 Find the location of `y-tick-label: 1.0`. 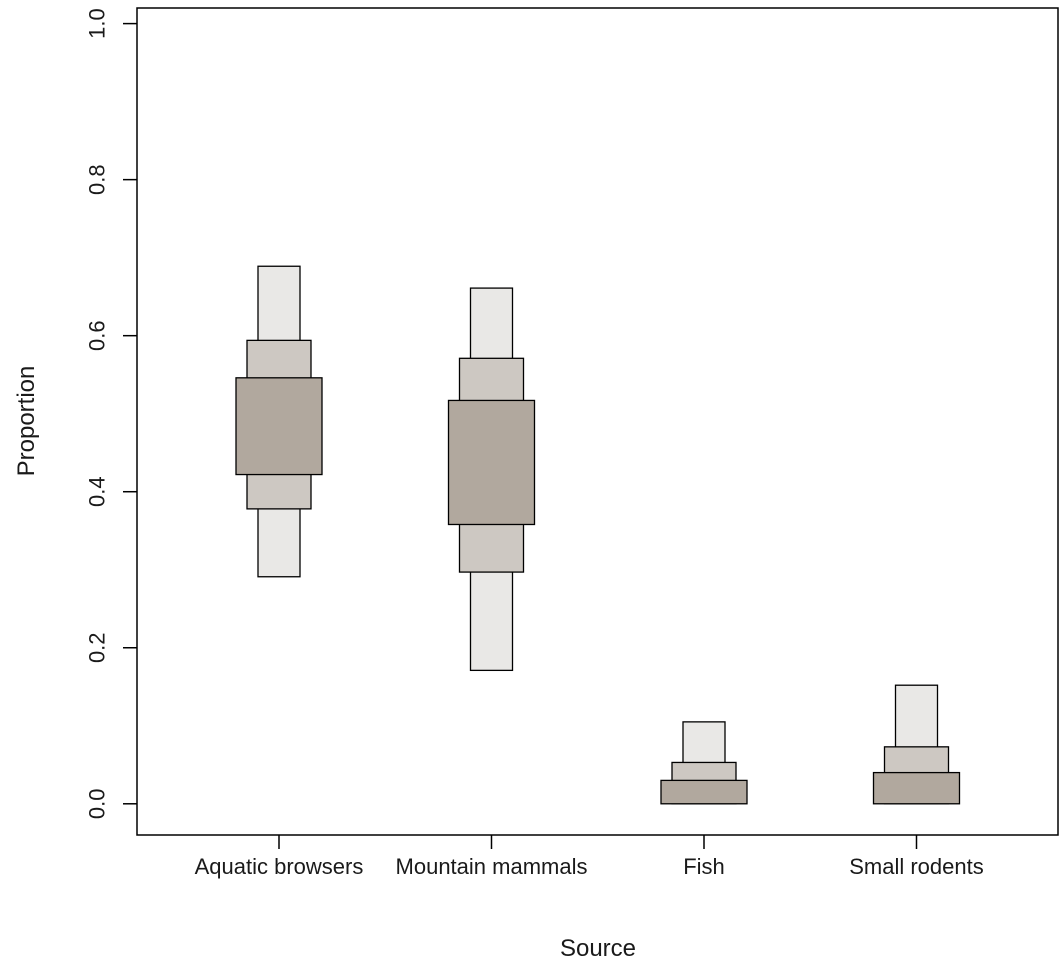

y-tick-label: 1.0 is located at coordinates (97, 23).